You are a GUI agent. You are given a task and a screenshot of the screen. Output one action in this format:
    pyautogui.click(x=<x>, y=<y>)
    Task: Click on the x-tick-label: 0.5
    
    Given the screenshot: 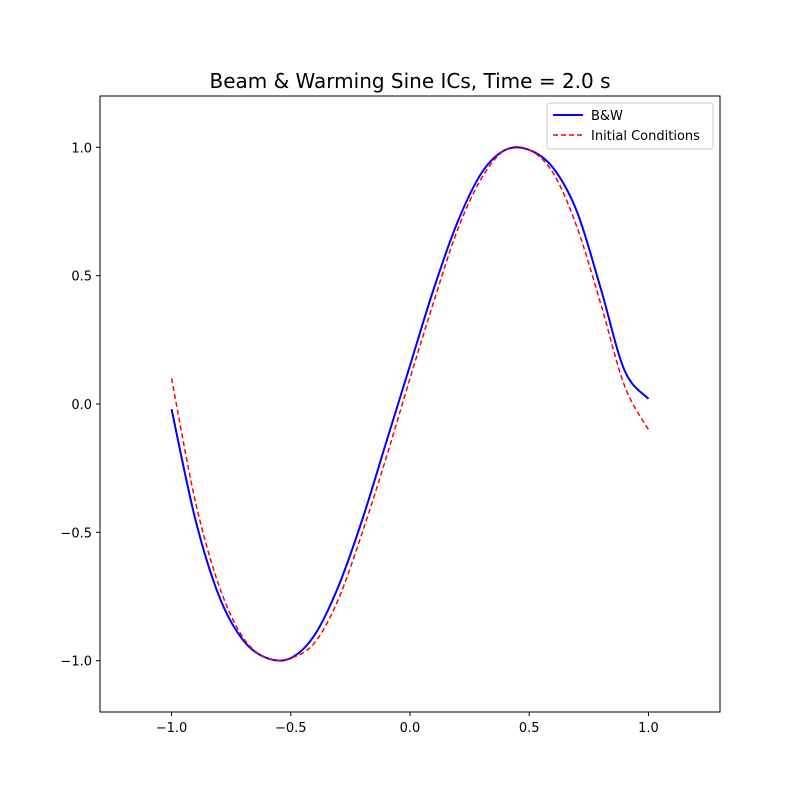 What is the action you would take?
    pyautogui.click(x=529, y=728)
    